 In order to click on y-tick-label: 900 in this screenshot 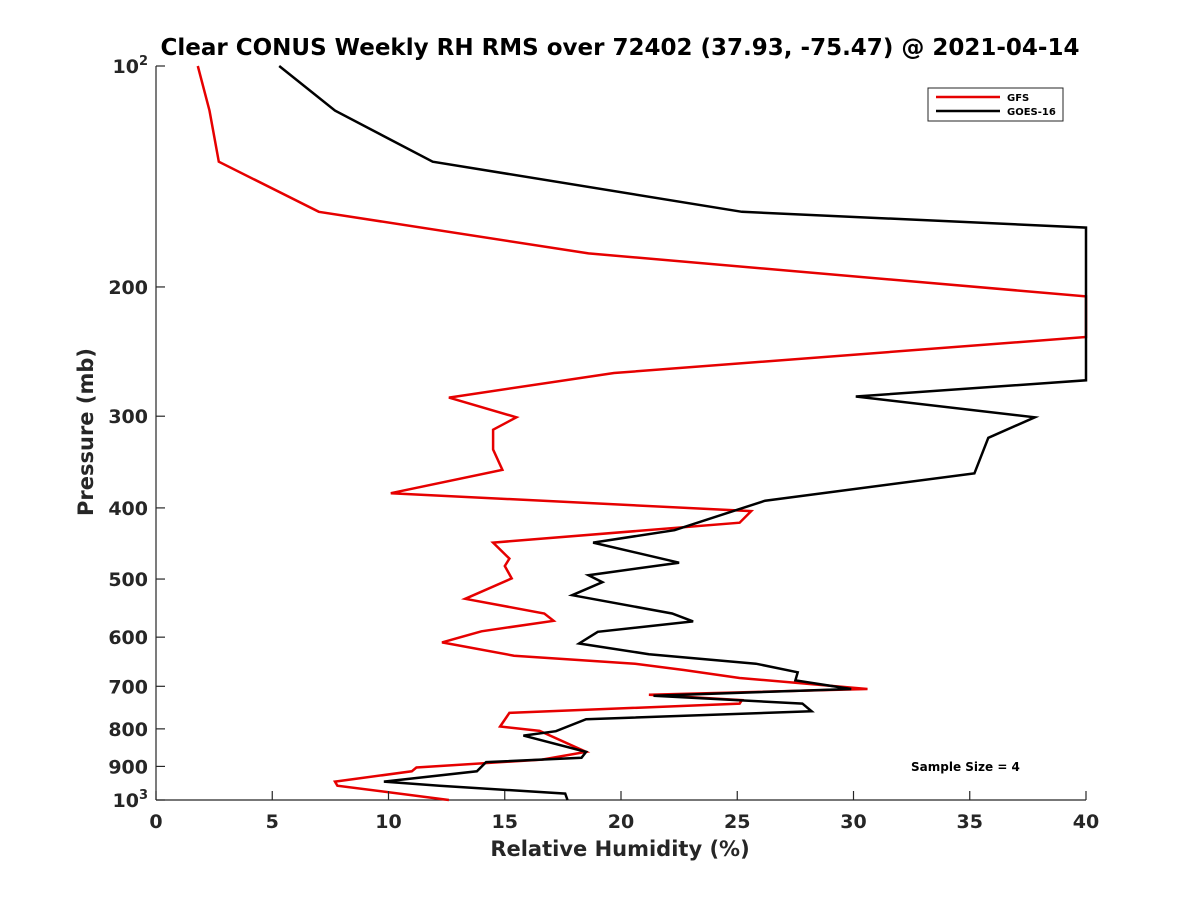, I will do `click(128, 767)`.